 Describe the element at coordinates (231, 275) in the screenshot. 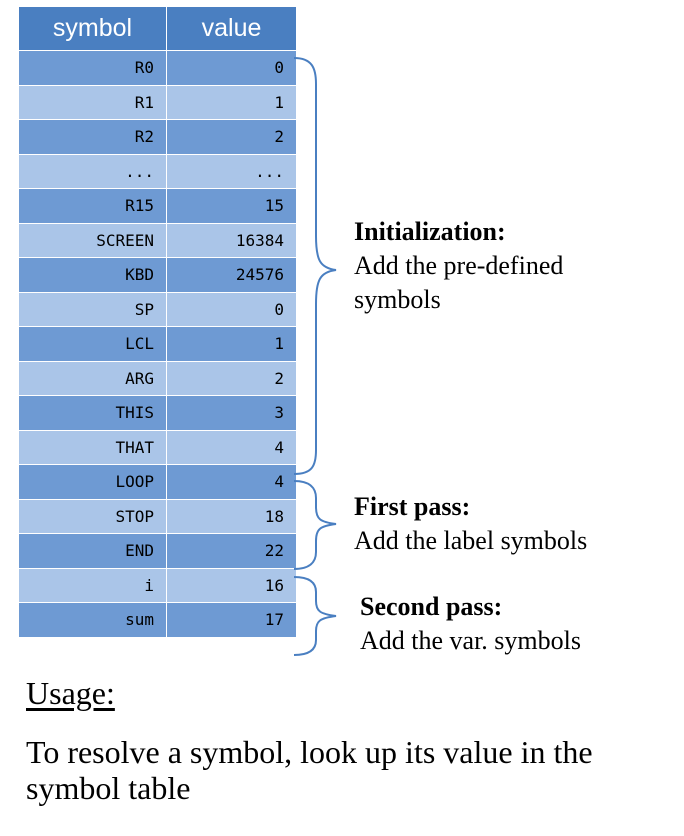

I see `value-cell: 24576` at that location.